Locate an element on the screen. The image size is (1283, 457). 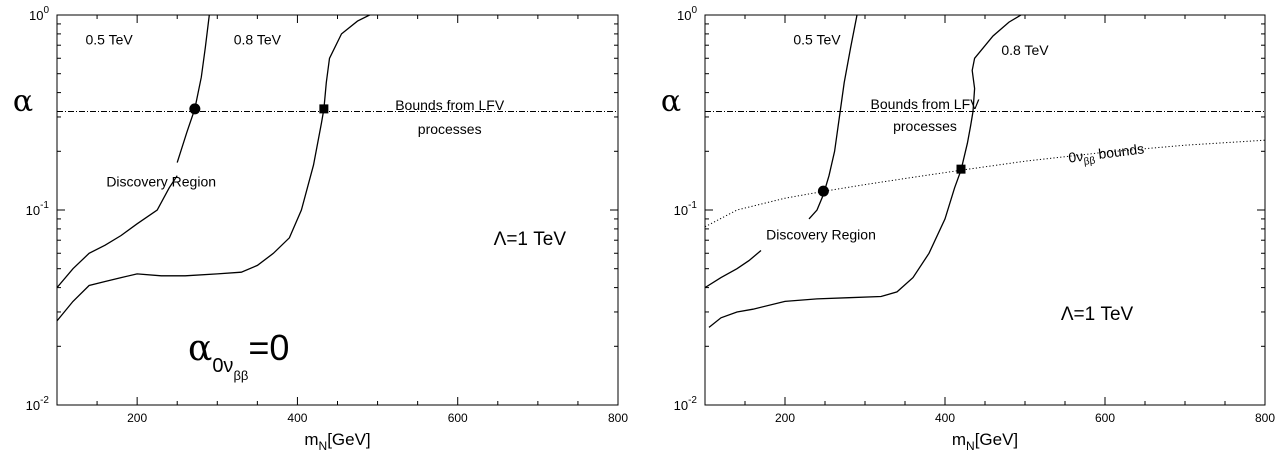
panel2-y-tick-exp: -1 is located at coordinates (692, 205).